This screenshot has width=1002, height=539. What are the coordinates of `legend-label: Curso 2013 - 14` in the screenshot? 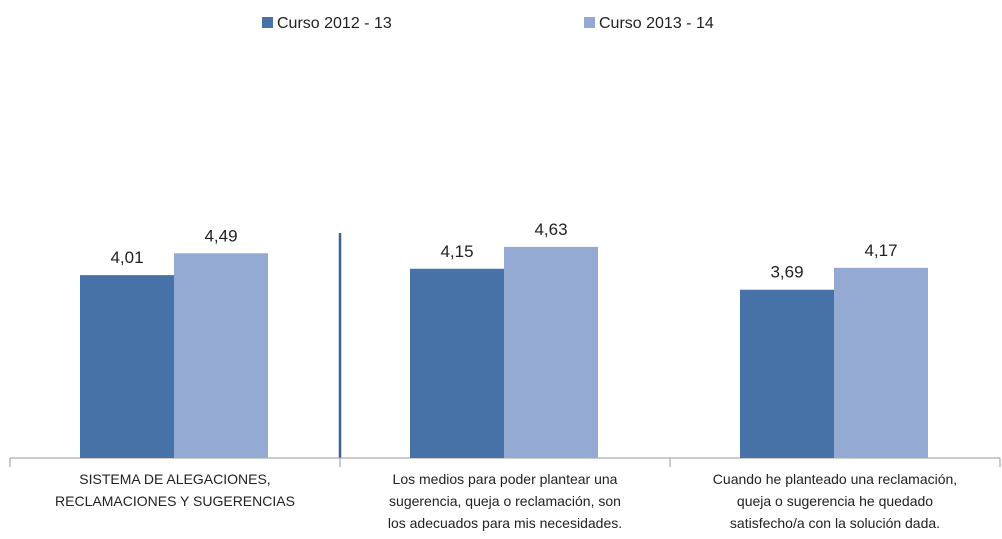 It's located at (656, 23).